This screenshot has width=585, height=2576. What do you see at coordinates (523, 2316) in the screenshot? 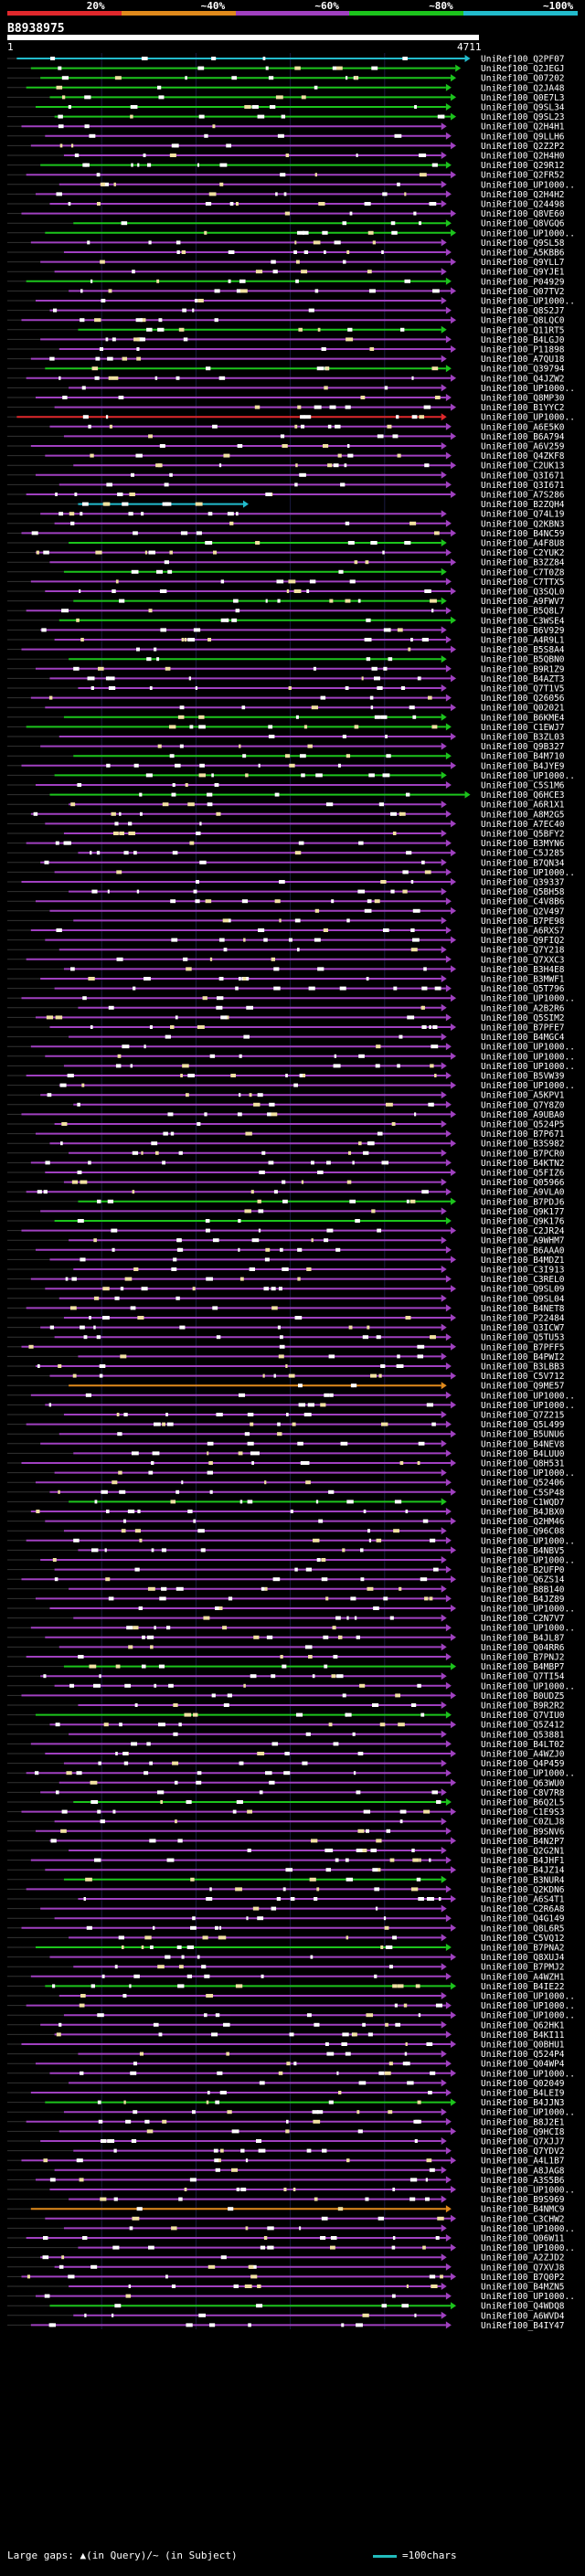
I see `hit-label: UniRef100_A6WVD4` at bounding box center [523, 2316].